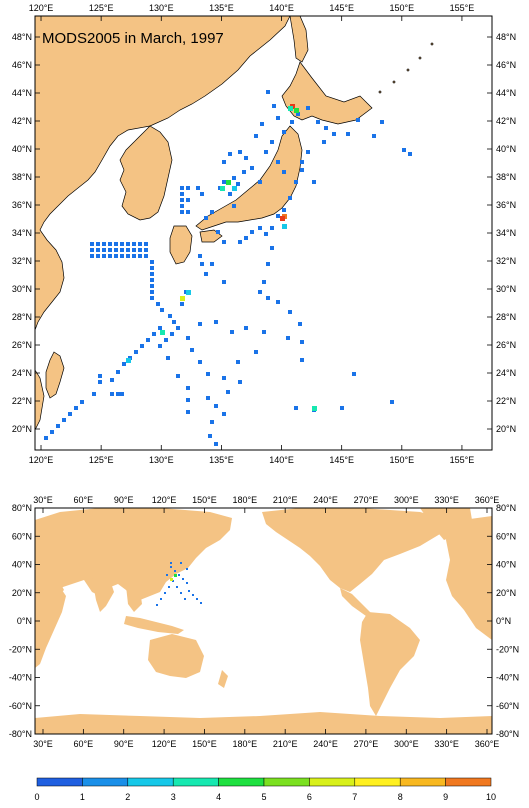 This screenshot has width=529, height=808. Describe the element at coordinates (179, 584) in the screenshot. I see `world-observation-cells` at that location.